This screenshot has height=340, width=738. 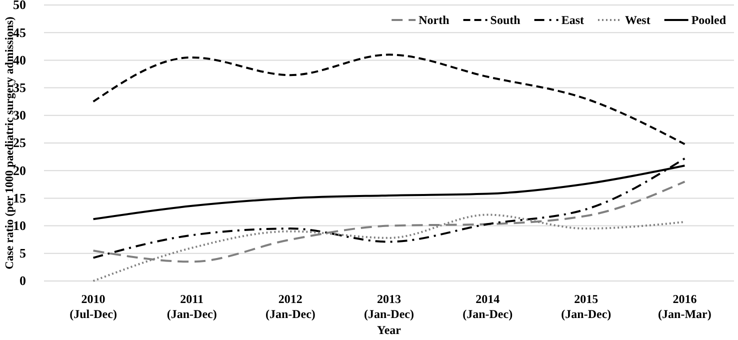 What do you see at coordinates (19, 60) in the screenshot?
I see `y-tick-label: 40` at bounding box center [19, 60].